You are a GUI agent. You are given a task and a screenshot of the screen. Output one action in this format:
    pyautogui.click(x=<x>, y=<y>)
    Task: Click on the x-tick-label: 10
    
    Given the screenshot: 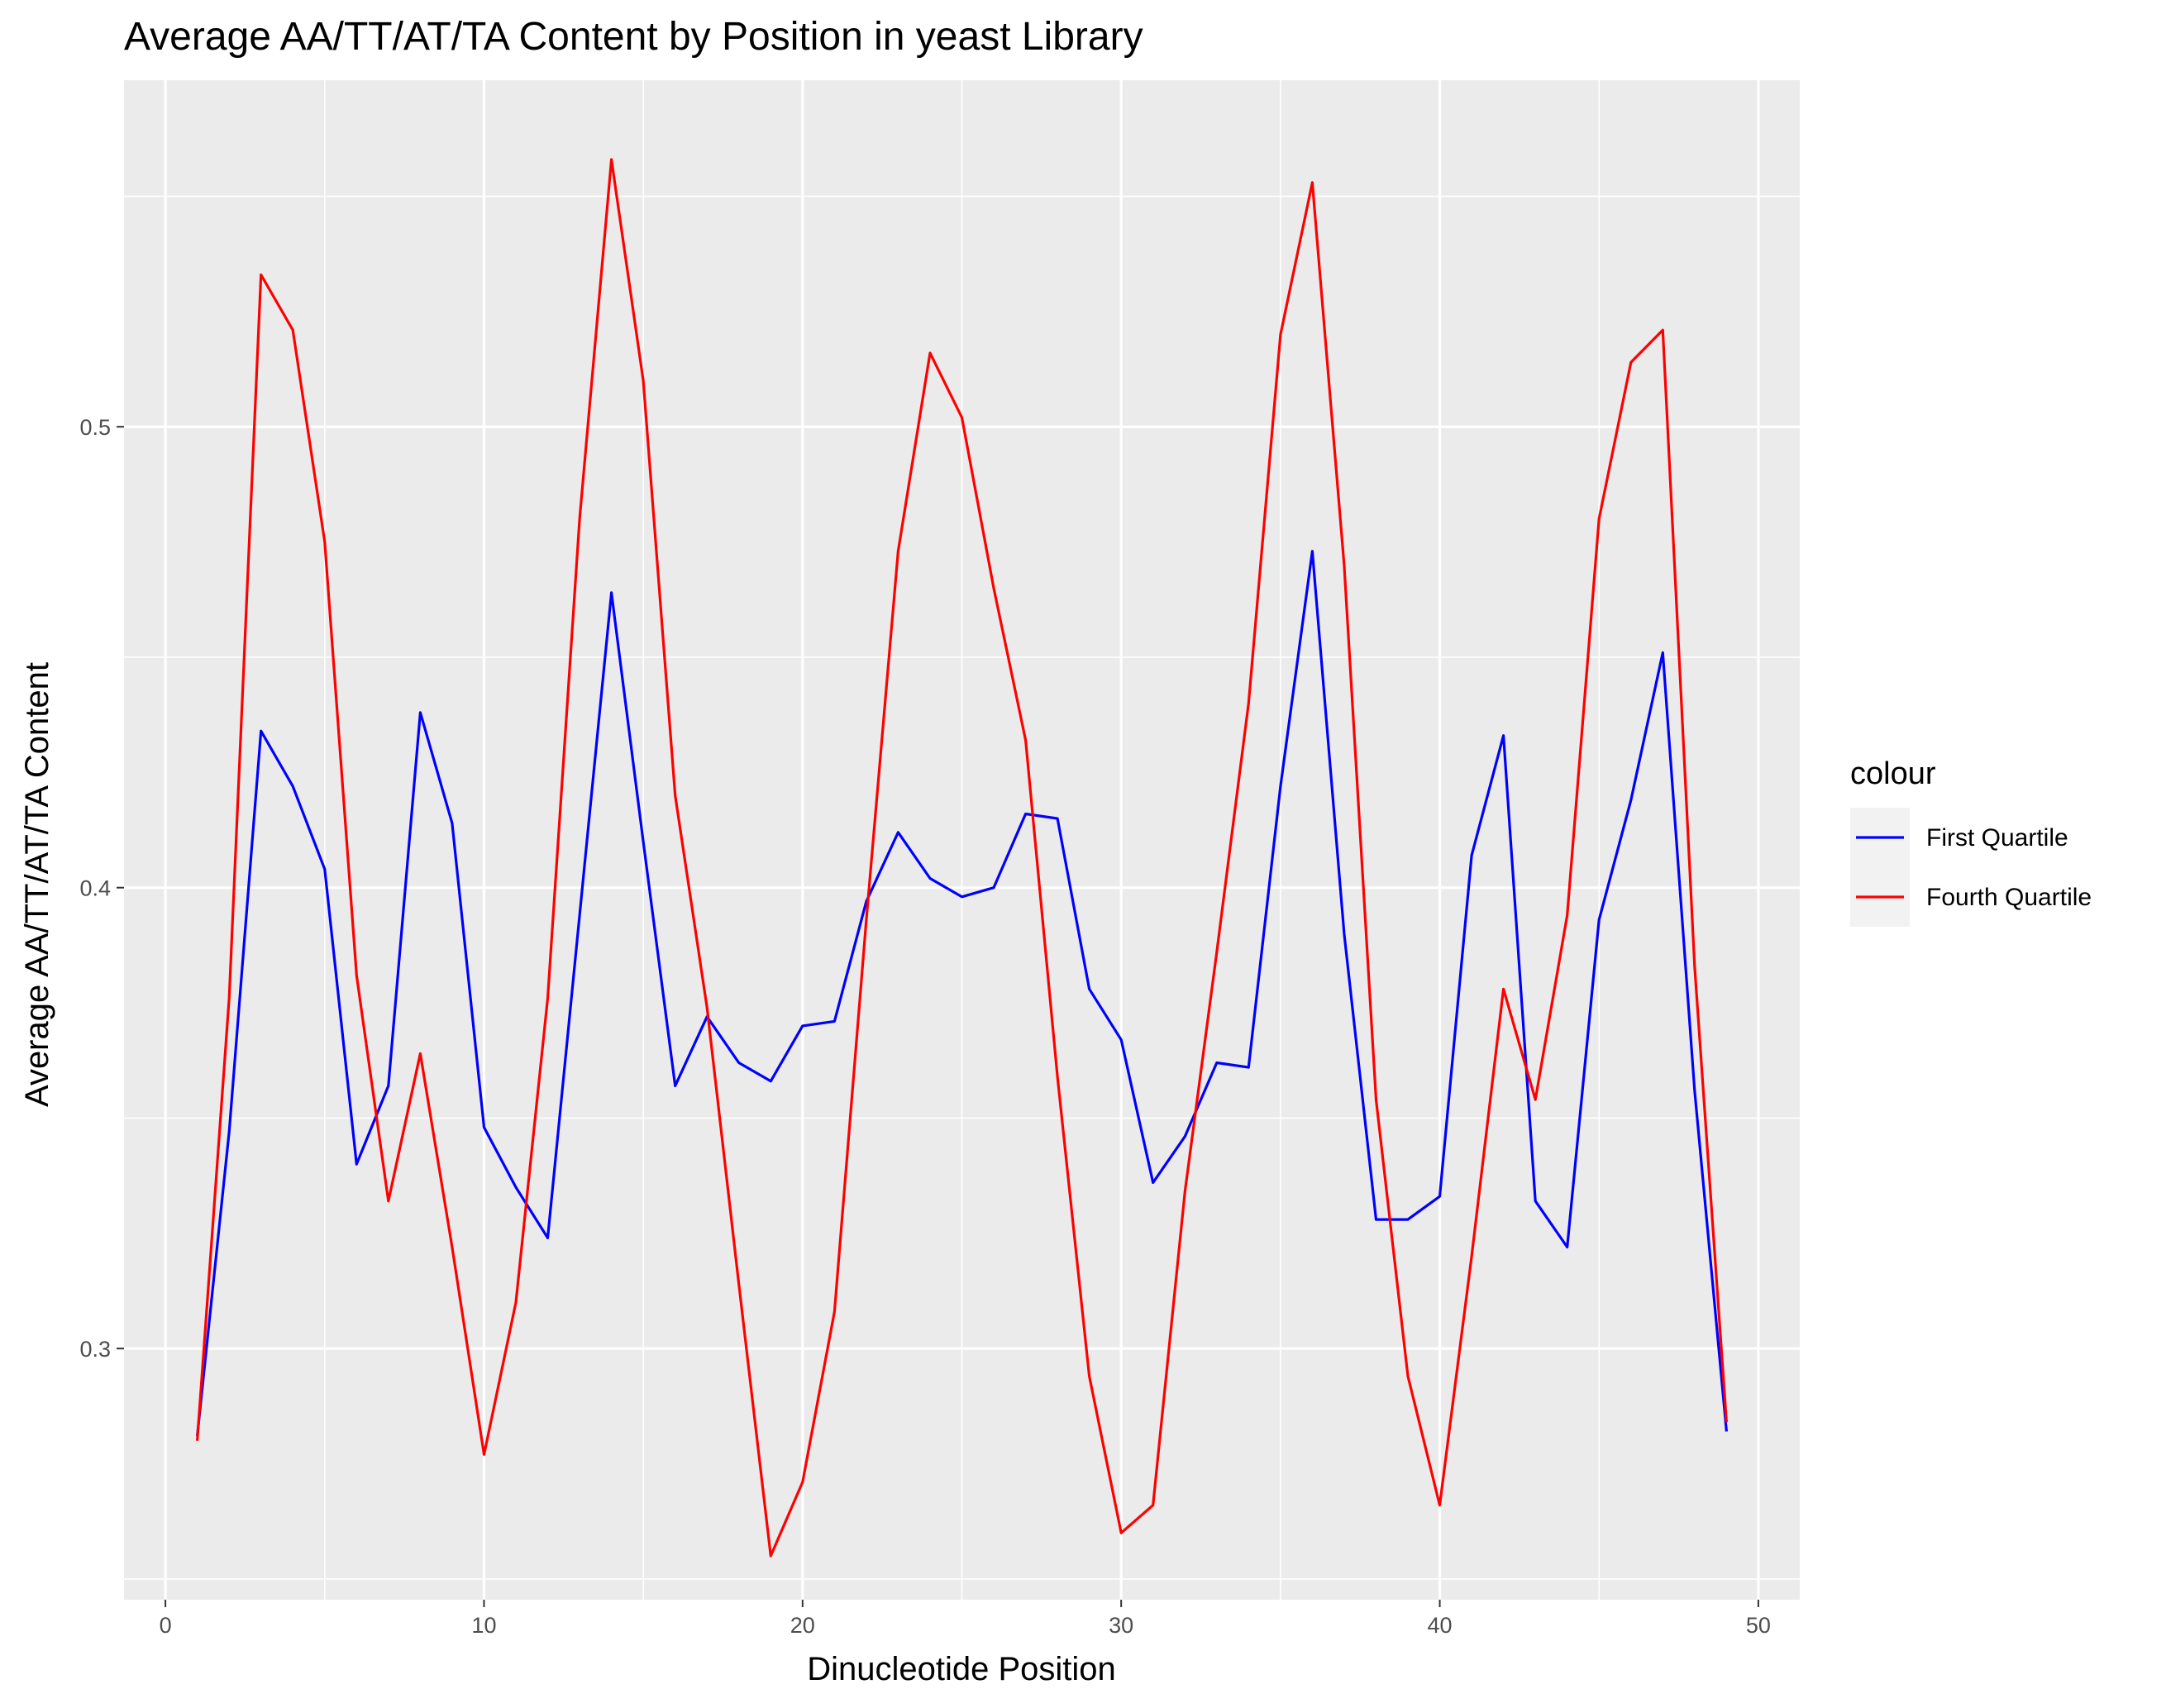 What is the action you would take?
    pyautogui.click(x=483, y=1625)
    